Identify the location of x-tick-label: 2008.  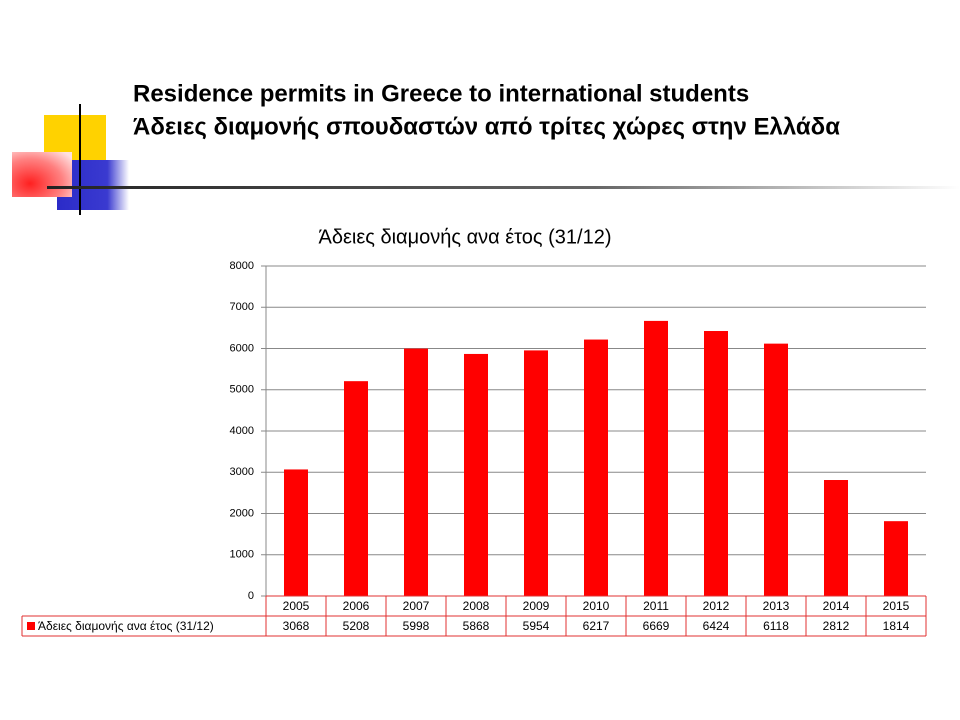
(476, 606).